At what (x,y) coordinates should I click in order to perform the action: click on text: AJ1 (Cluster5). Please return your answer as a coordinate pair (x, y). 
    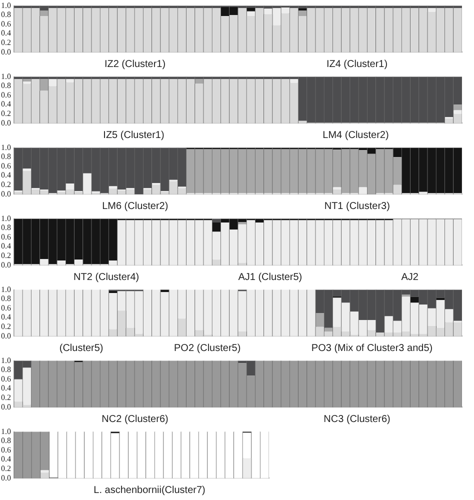
    Looking at the image, I should click on (270, 277).